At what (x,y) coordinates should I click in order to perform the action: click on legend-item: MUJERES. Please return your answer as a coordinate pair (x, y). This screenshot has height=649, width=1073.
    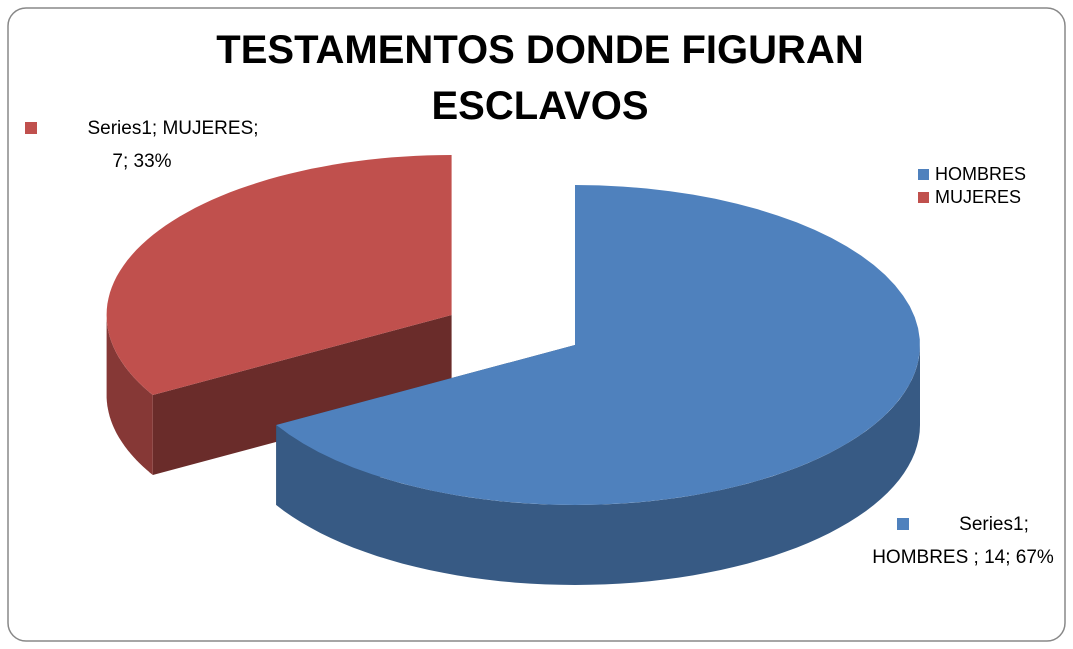
    Looking at the image, I should click on (969, 197).